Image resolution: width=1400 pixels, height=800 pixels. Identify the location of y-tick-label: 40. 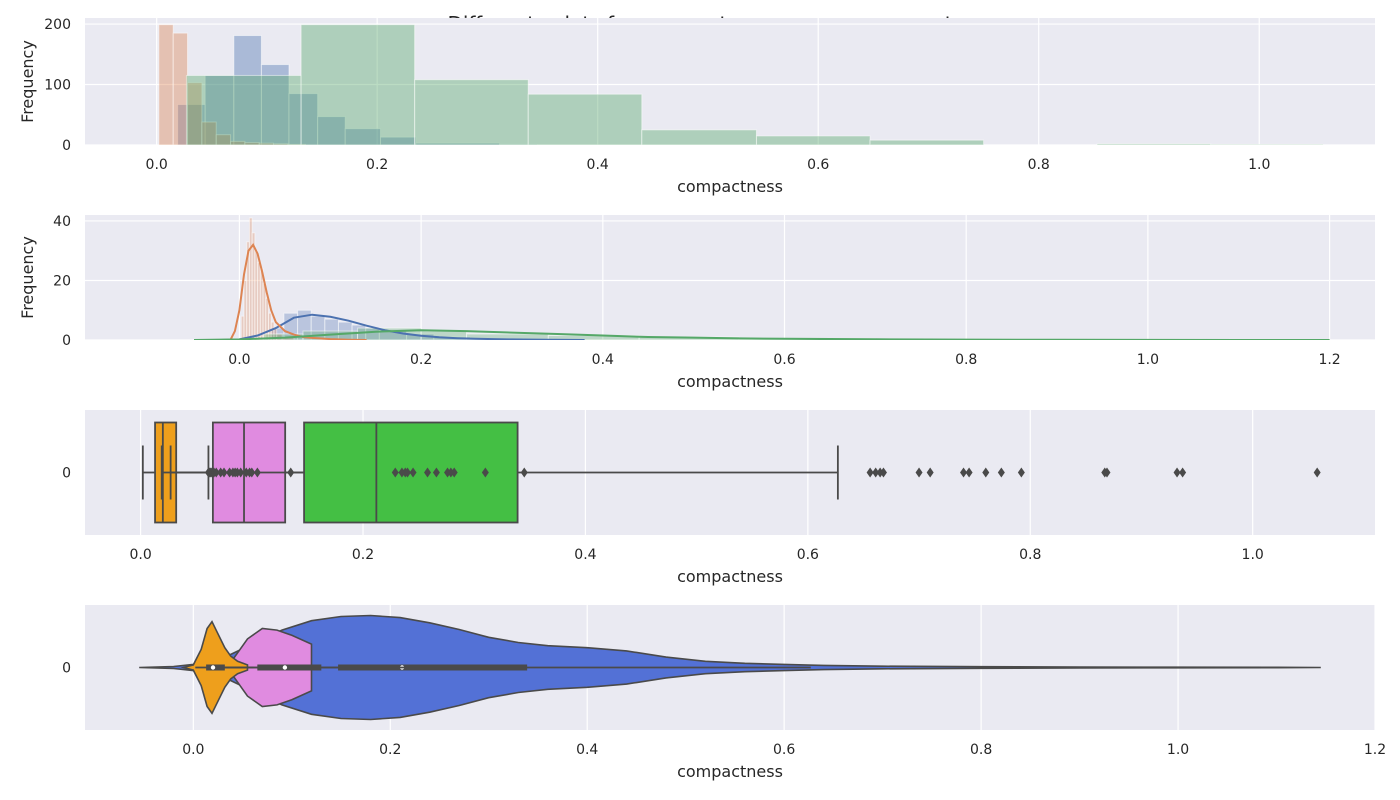
(62, 222).